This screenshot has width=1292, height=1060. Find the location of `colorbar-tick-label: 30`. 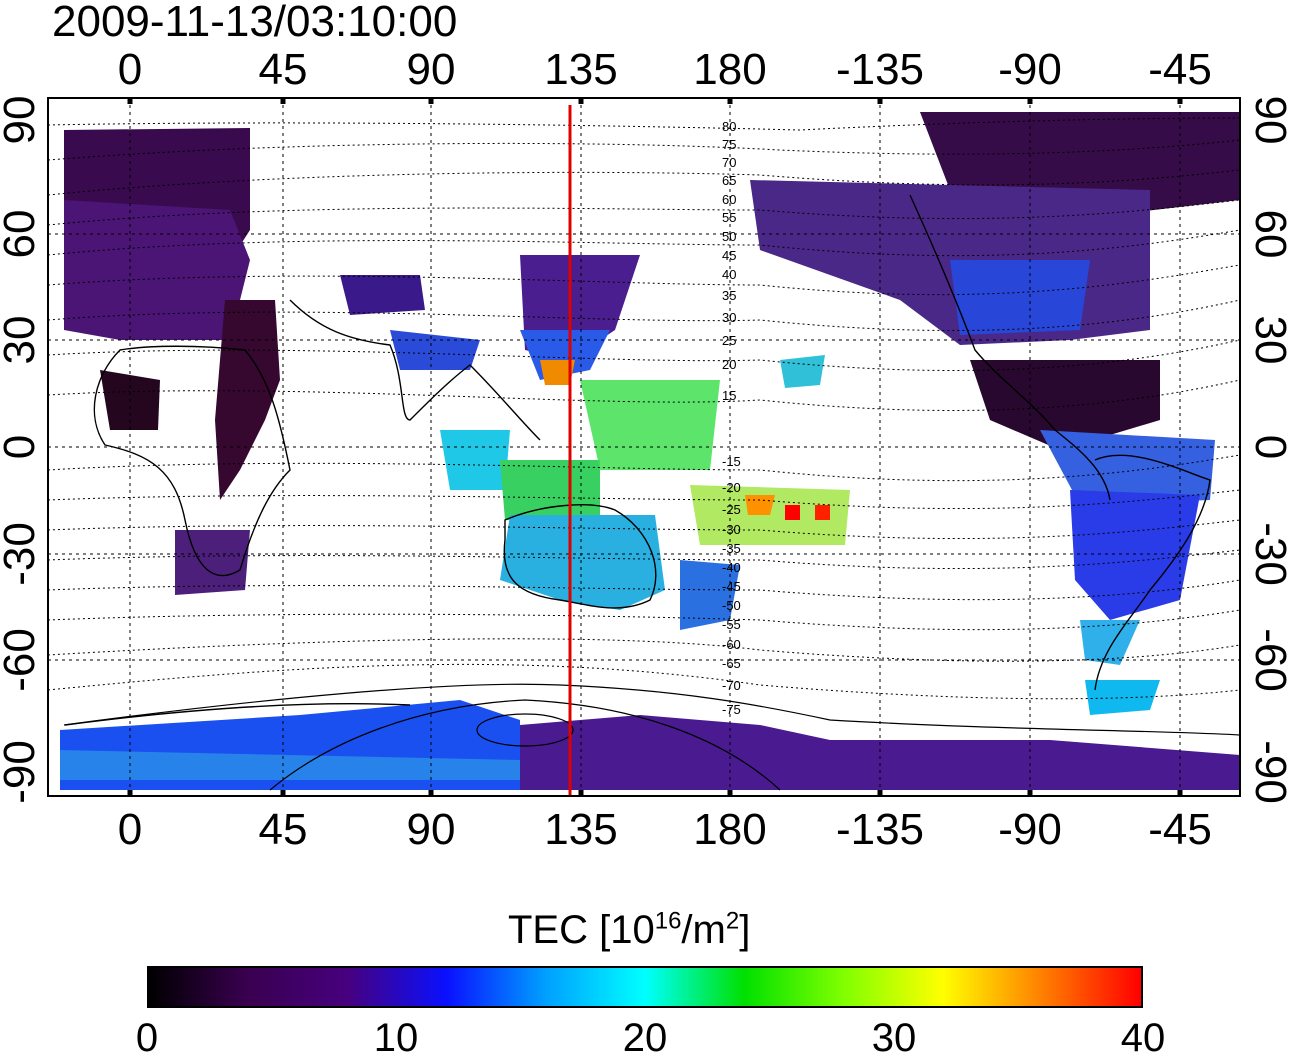

colorbar-tick-label: 30 is located at coordinates (894, 1038).